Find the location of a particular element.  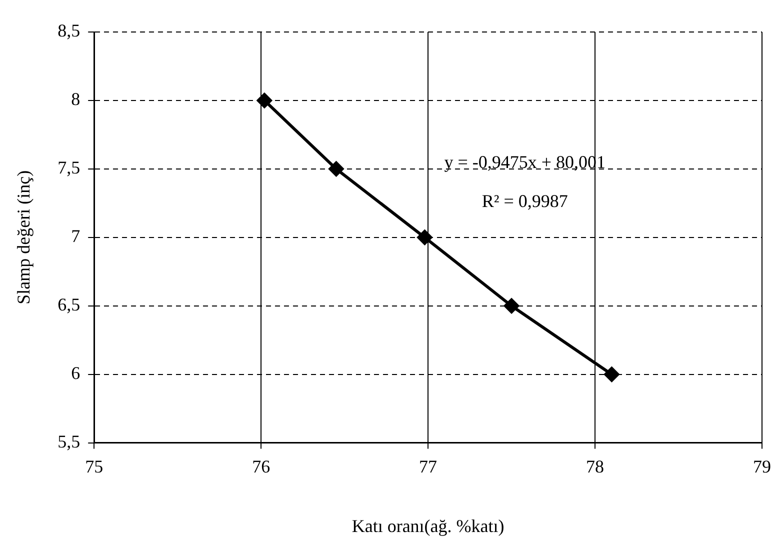

y-tick-label: 7 is located at coordinates (75, 236).